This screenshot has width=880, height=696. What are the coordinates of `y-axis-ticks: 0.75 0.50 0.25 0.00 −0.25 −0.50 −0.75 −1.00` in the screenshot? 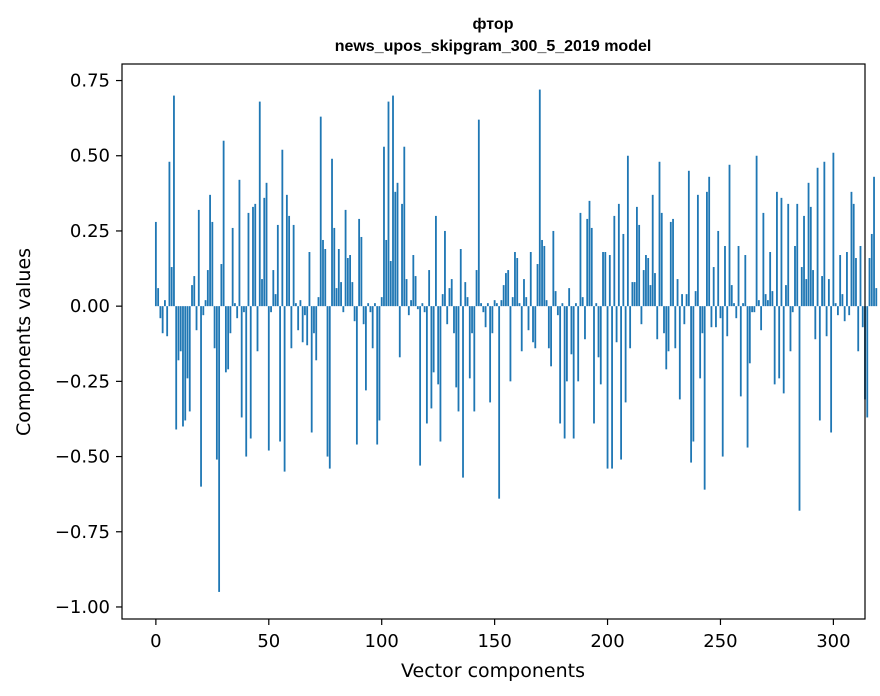 It's located at (88, 344).